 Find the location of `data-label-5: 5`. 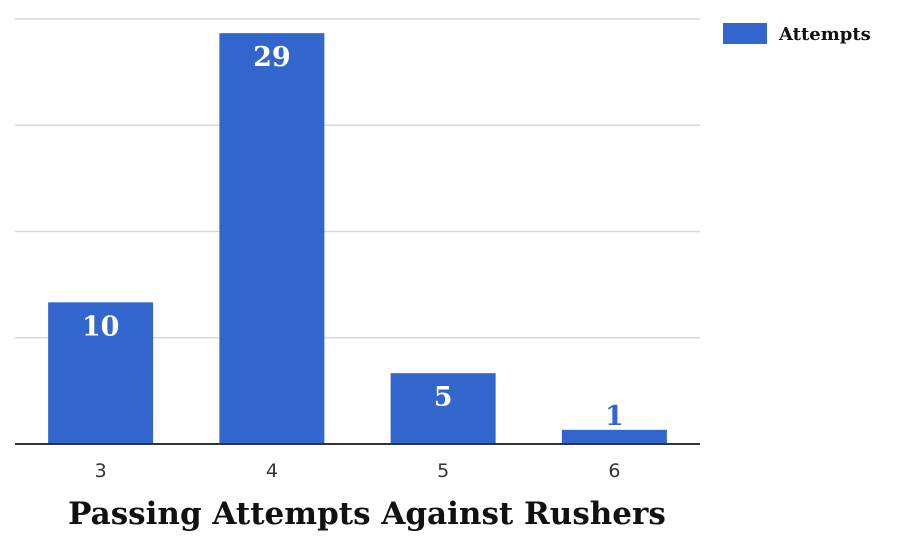

data-label-5: 5 is located at coordinates (443, 397).